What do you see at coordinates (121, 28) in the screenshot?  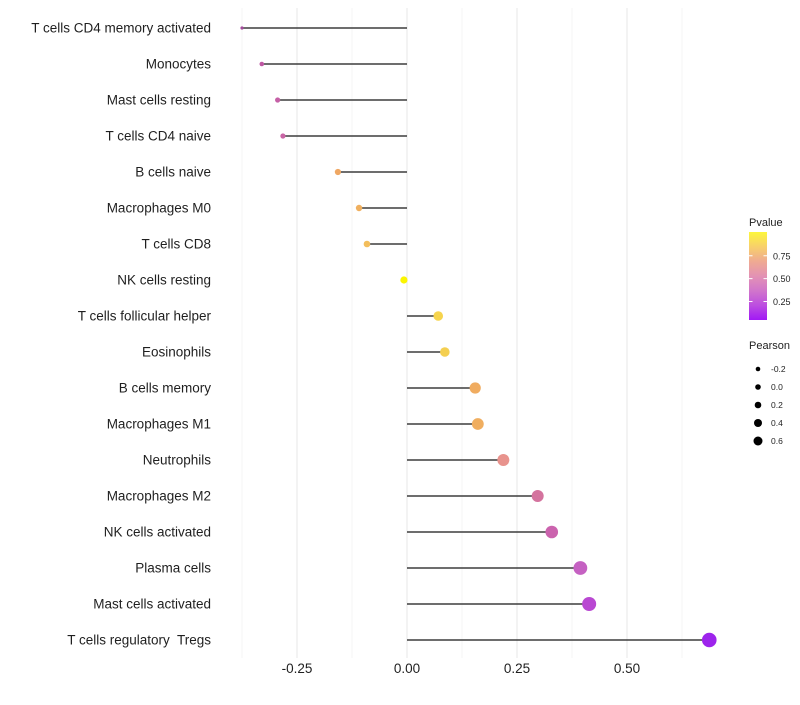 I see `y-axis-label: T cells CD4 memory activated` at bounding box center [121, 28].